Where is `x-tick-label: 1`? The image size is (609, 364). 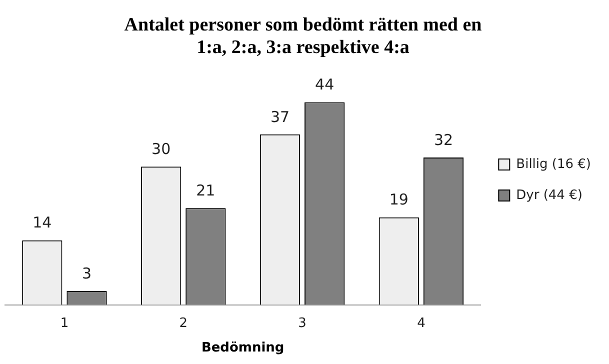
x-tick-label: 1 is located at coordinates (64, 323).